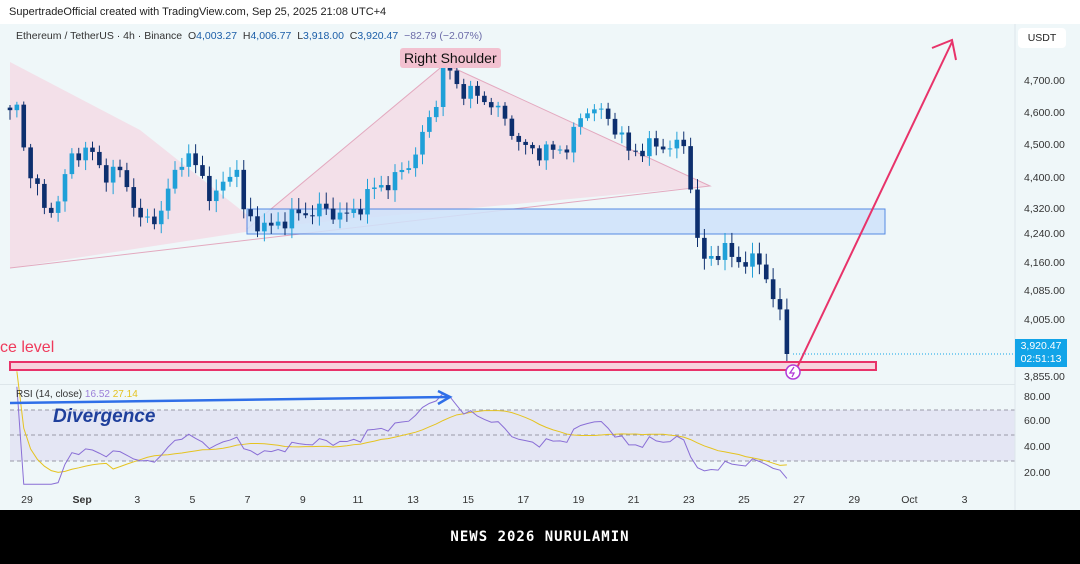  I want to click on divergence-label: Divergence, so click(104, 416).